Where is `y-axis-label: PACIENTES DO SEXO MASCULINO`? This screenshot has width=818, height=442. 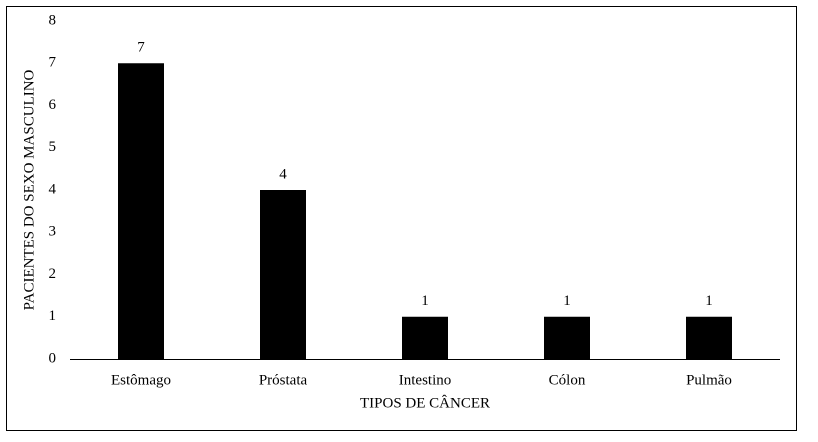 y-axis-label: PACIENTES DO SEXO MASCULINO is located at coordinates (29, 189).